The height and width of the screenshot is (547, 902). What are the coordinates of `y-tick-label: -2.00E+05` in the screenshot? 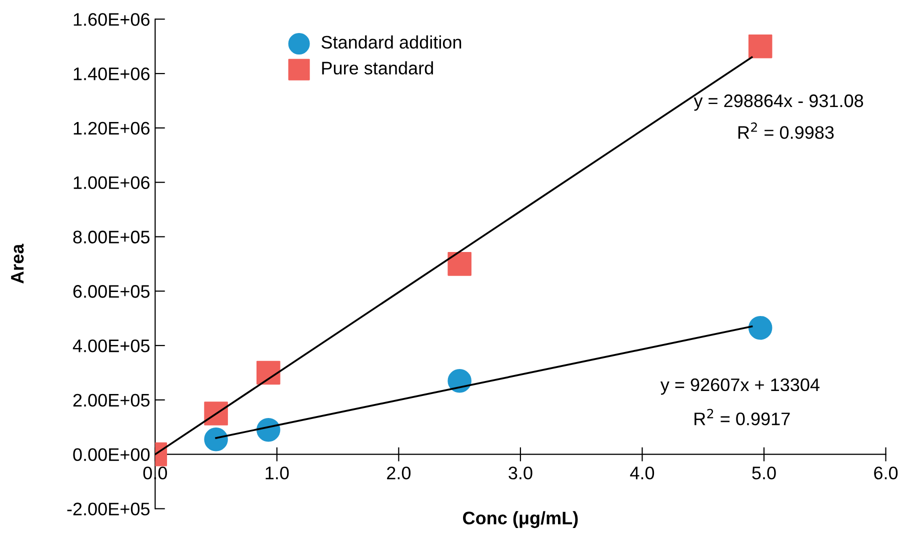 It's located at (108, 509).